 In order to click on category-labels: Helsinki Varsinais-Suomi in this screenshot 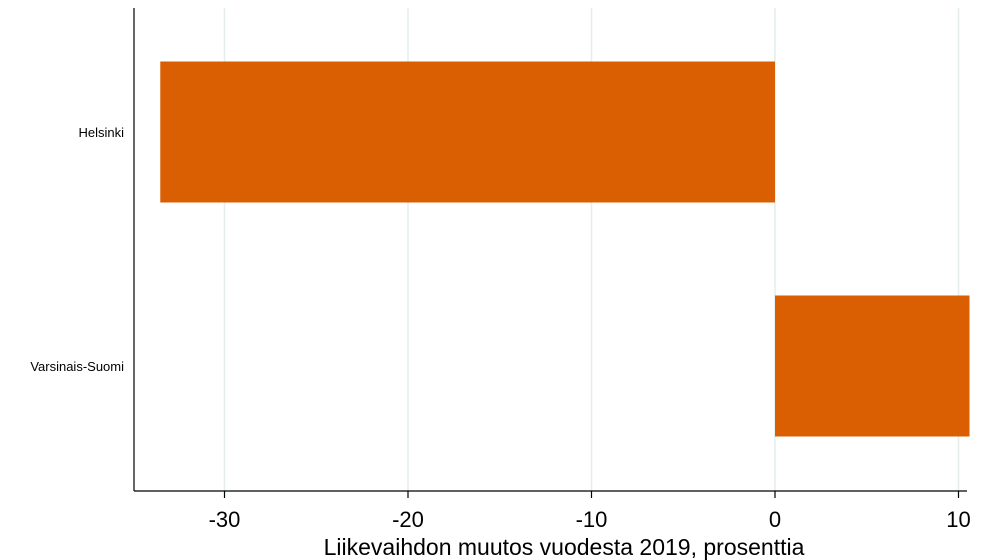, I will do `click(77, 249)`.